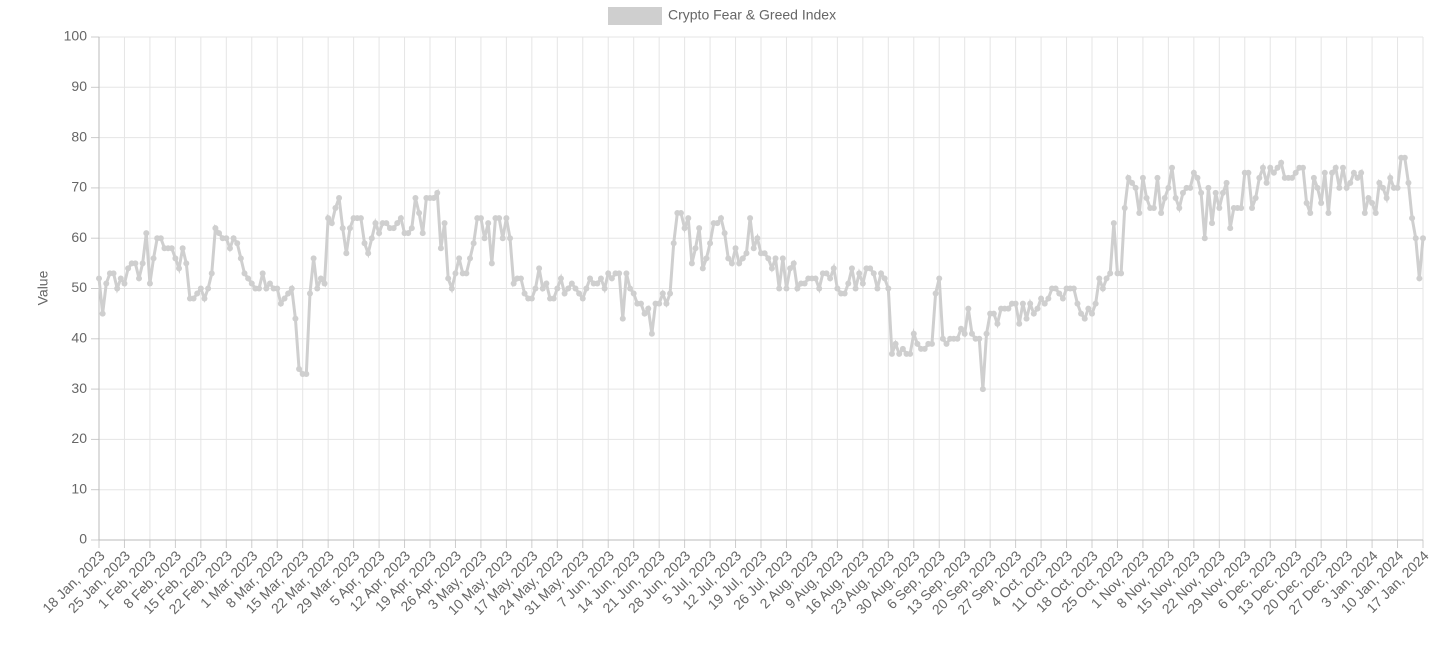  I want to click on y-tick-label: 50, so click(79, 287).